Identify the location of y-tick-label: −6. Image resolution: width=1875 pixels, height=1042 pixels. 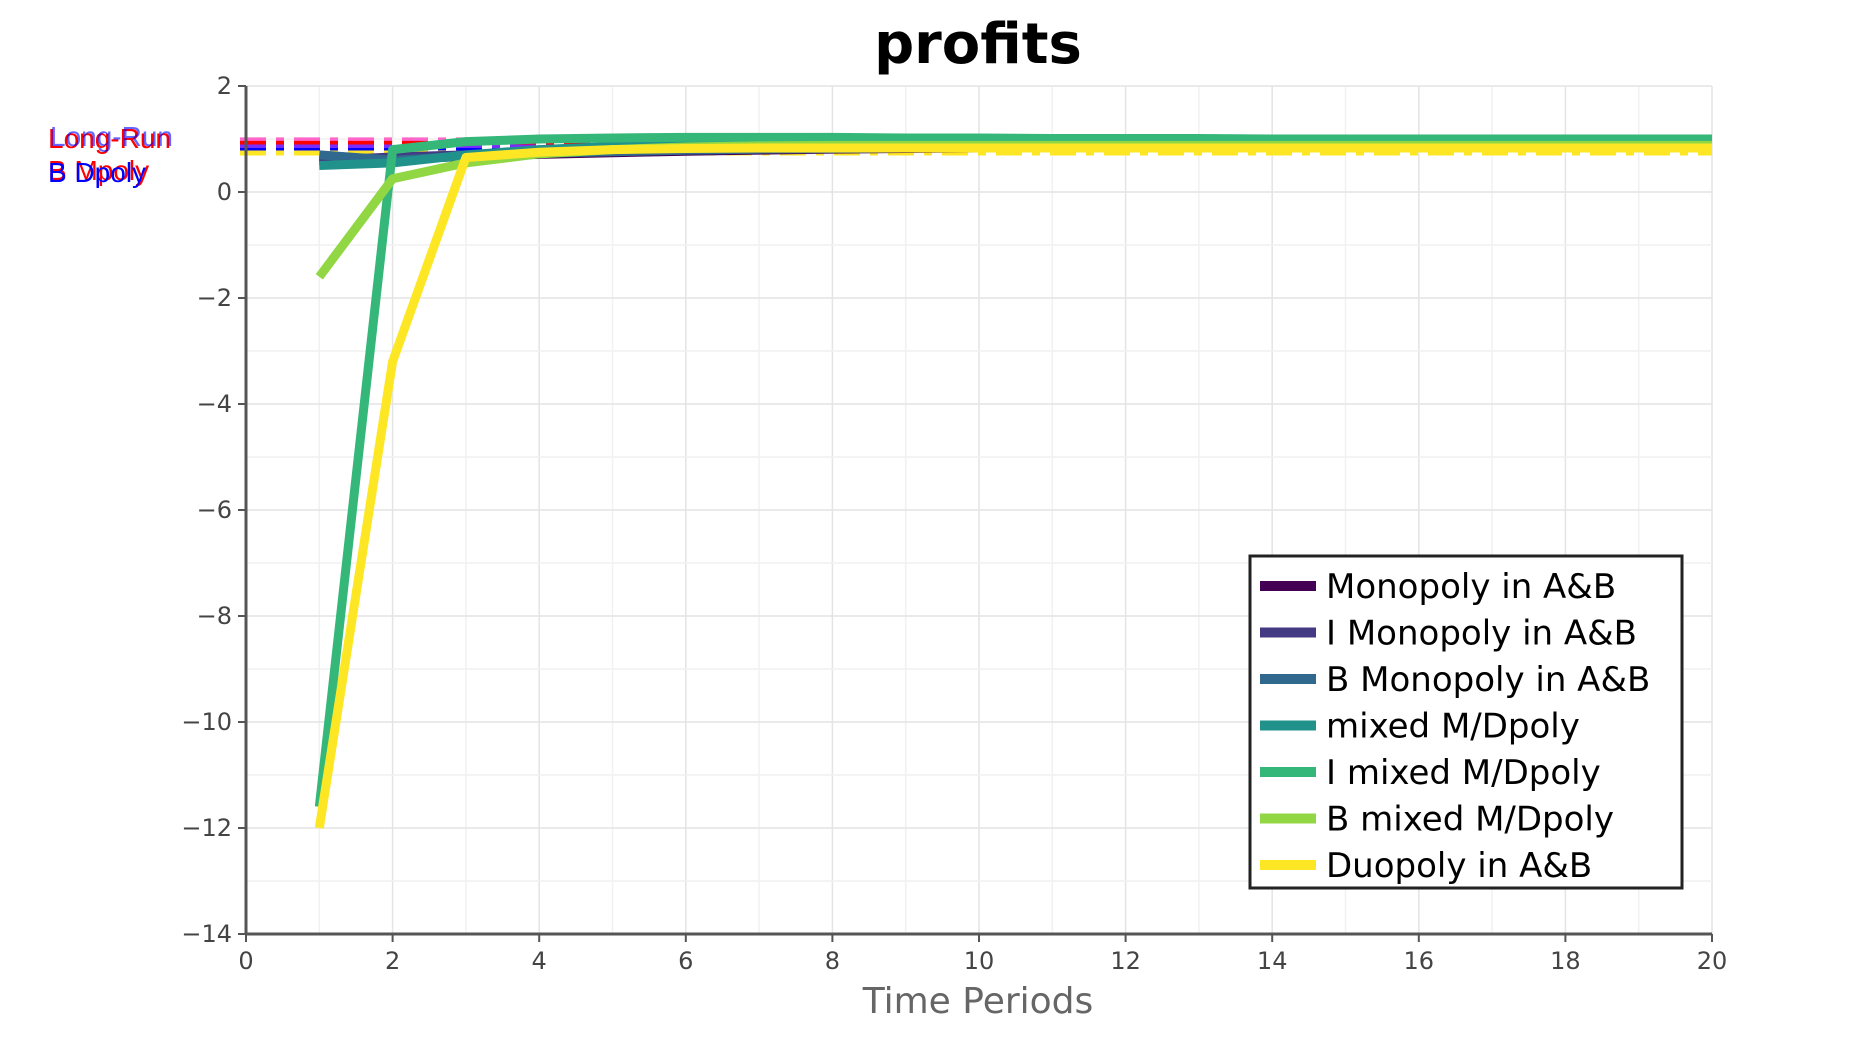
(214, 510).